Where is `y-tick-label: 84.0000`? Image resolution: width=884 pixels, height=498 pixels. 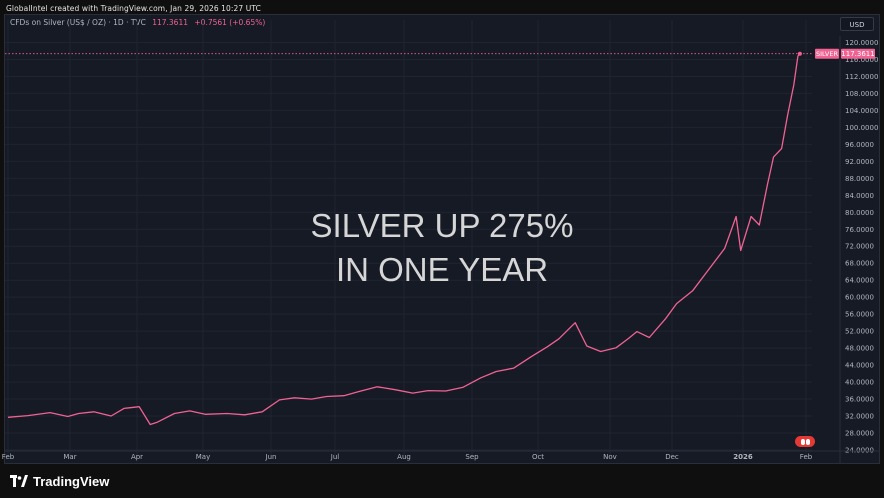 y-tick-label: 84.0000 is located at coordinates (859, 196).